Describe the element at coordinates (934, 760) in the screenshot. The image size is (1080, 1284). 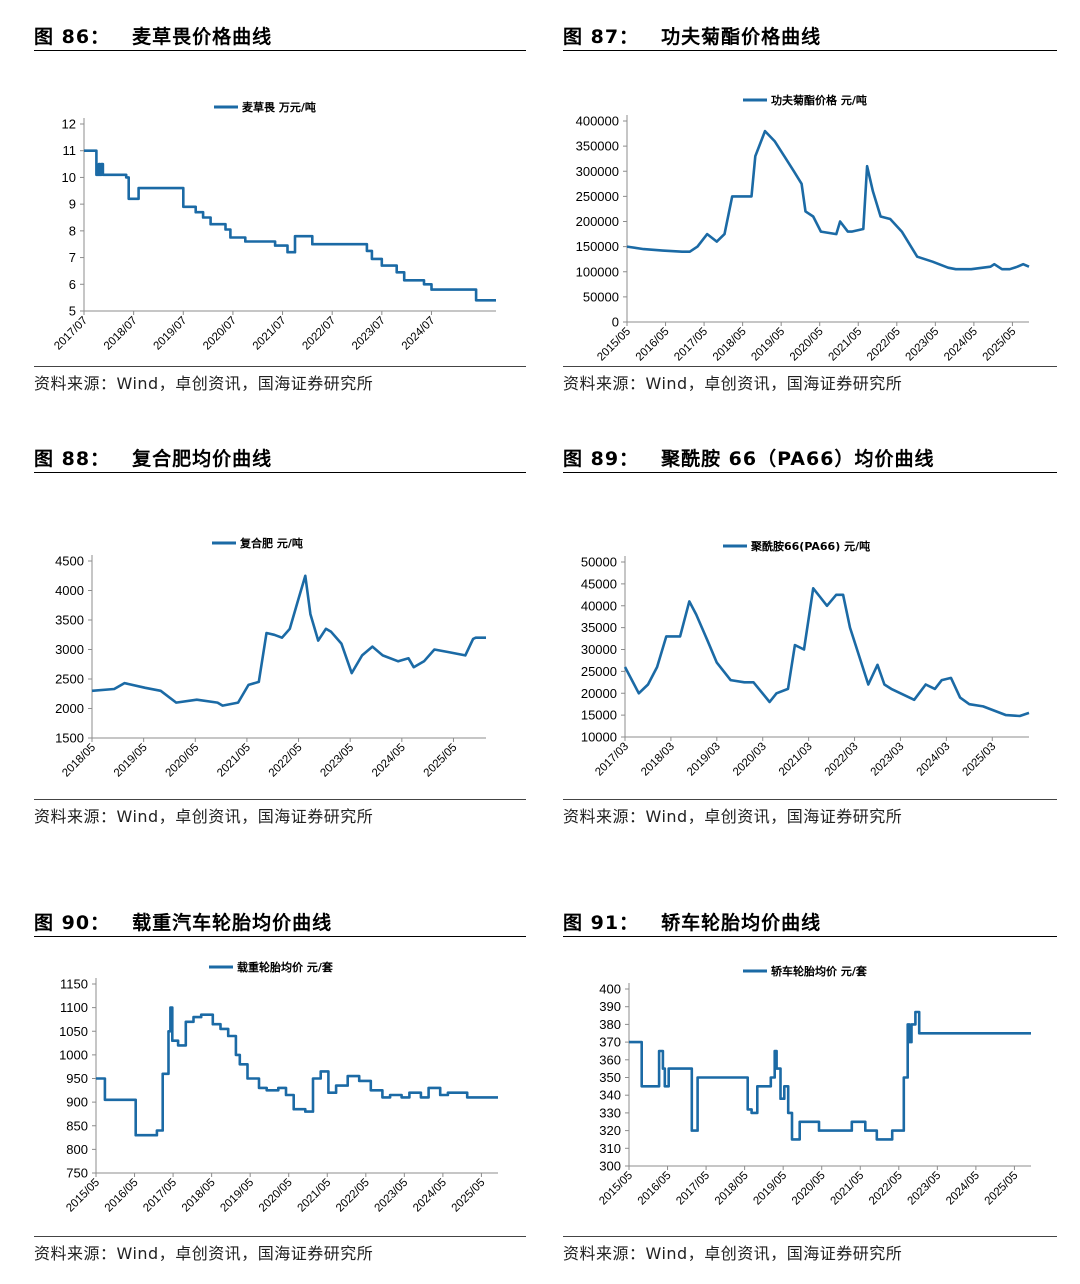
I see `x-tick-label: 2024/03` at that location.